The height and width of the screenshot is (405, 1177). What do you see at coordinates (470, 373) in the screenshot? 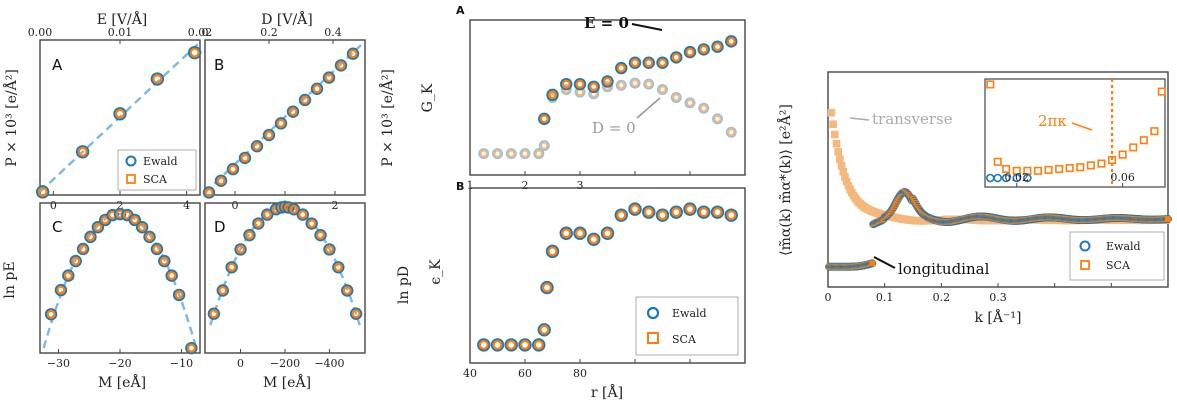
I see `x-tick-label: 40` at bounding box center [470, 373].